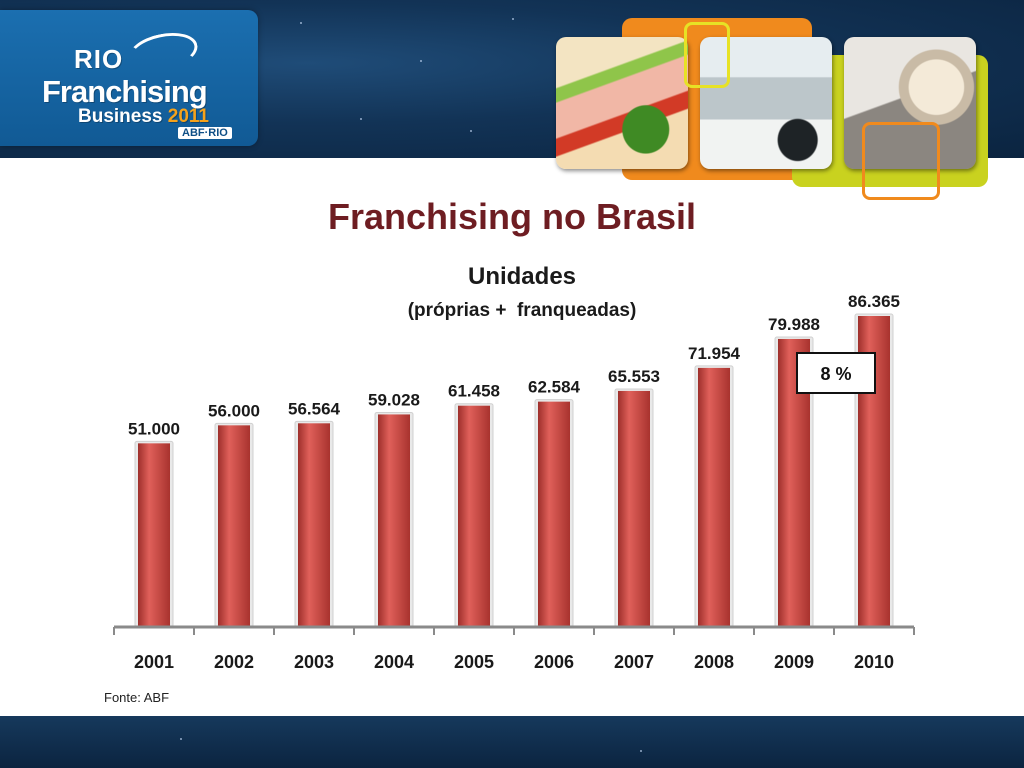  I want to click on sandwich-photo, so click(622, 103).